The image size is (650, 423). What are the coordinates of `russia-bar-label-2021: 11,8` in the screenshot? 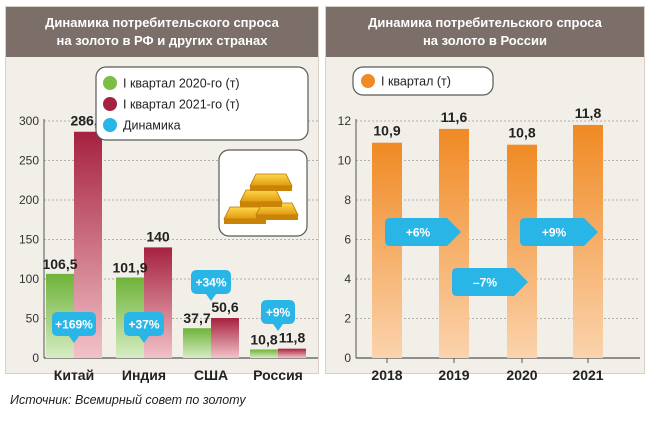 It's located at (588, 113).